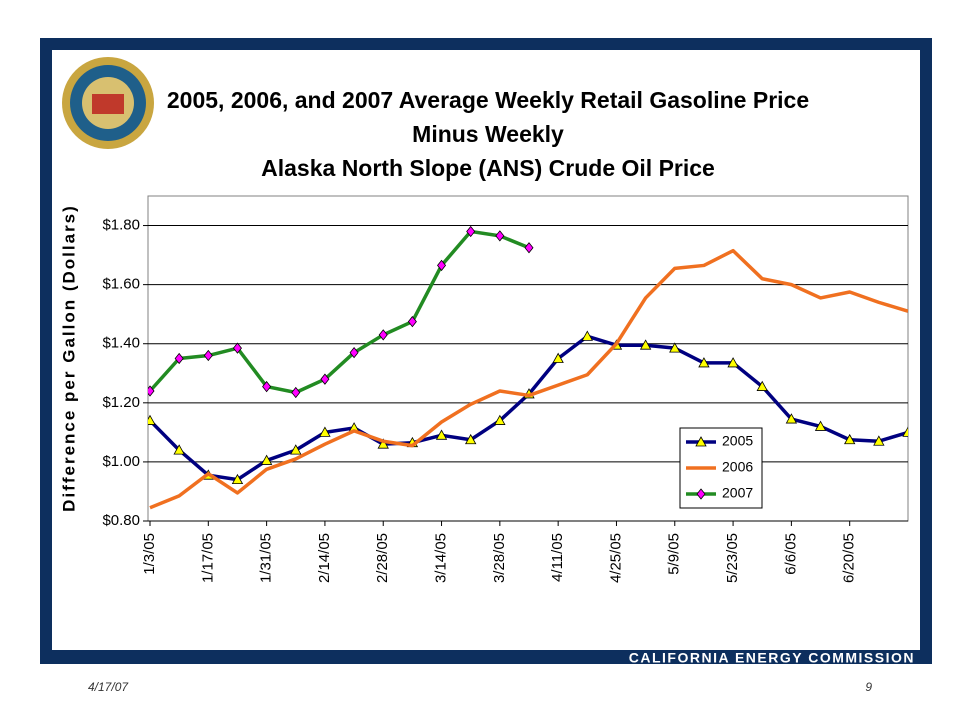 The height and width of the screenshot is (720, 960). What do you see at coordinates (149, 554) in the screenshot?
I see `x-tick-label: 1/3/05` at bounding box center [149, 554].